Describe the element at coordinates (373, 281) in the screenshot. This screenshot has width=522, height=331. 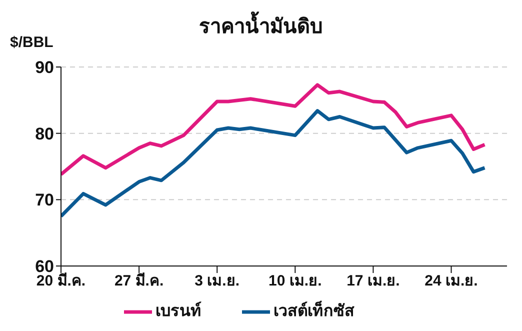
I see `x-tick-label: 17 เม.ย.` at that location.